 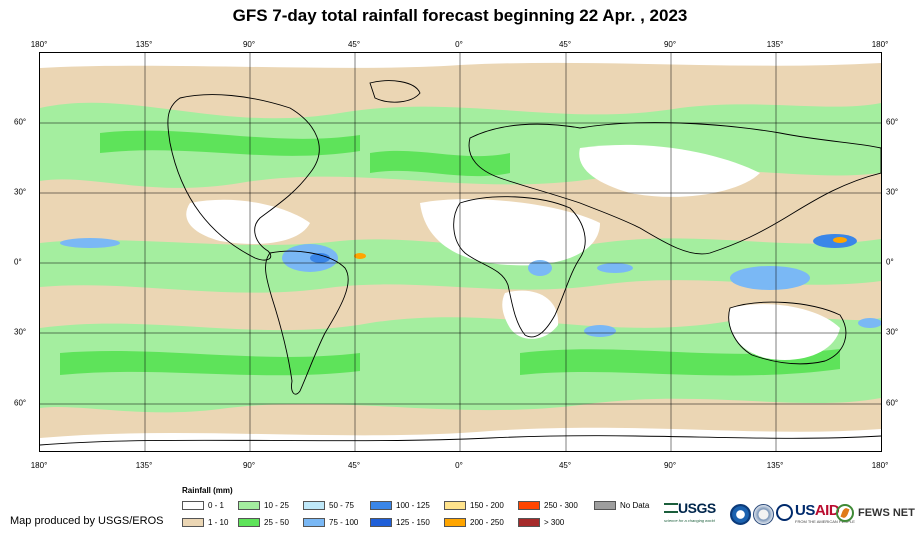 I want to click on south-america-outline, so click(x=307, y=322).